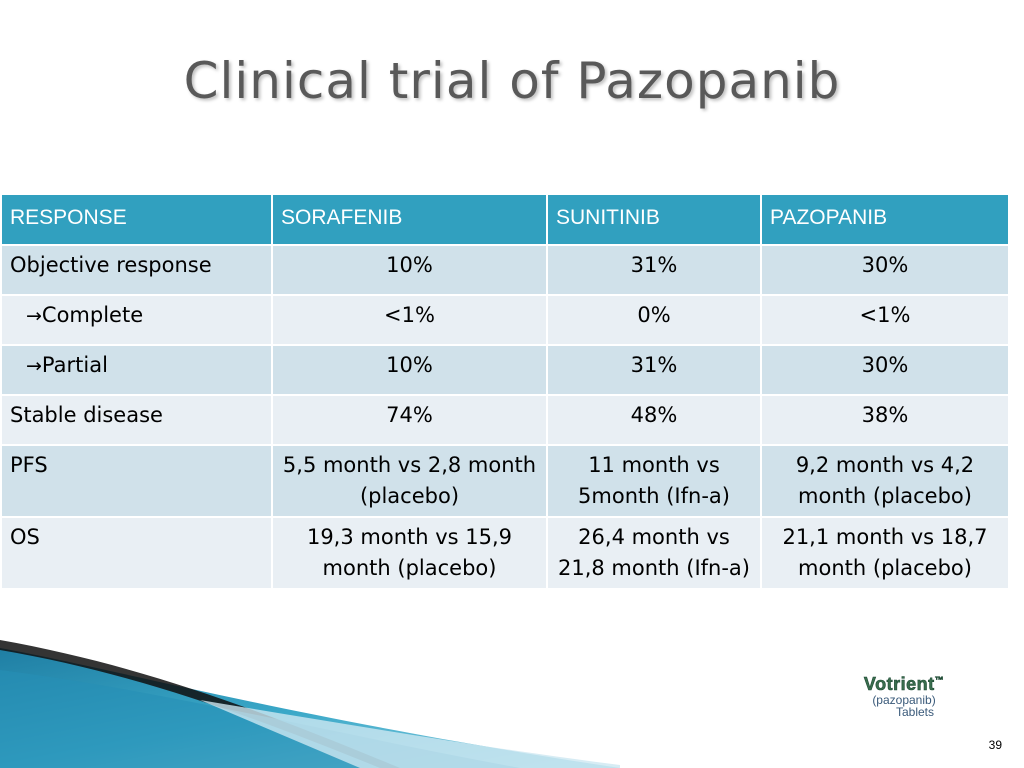 The image size is (1024, 768). Describe the element at coordinates (654, 219) in the screenshot. I see `header-sunitinib: SUNITINIB` at that location.